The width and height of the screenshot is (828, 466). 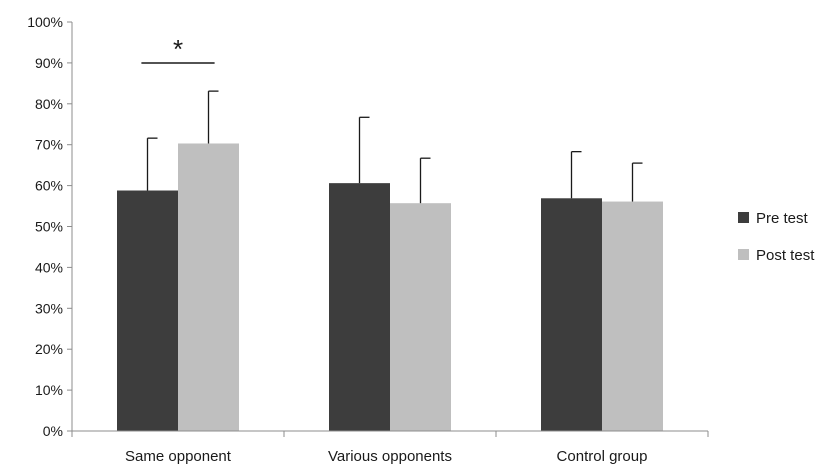 What do you see at coordinates (49, 349) in the screenshot?
I see `y-tick-label: 20%` at bounding box center [49, 349].